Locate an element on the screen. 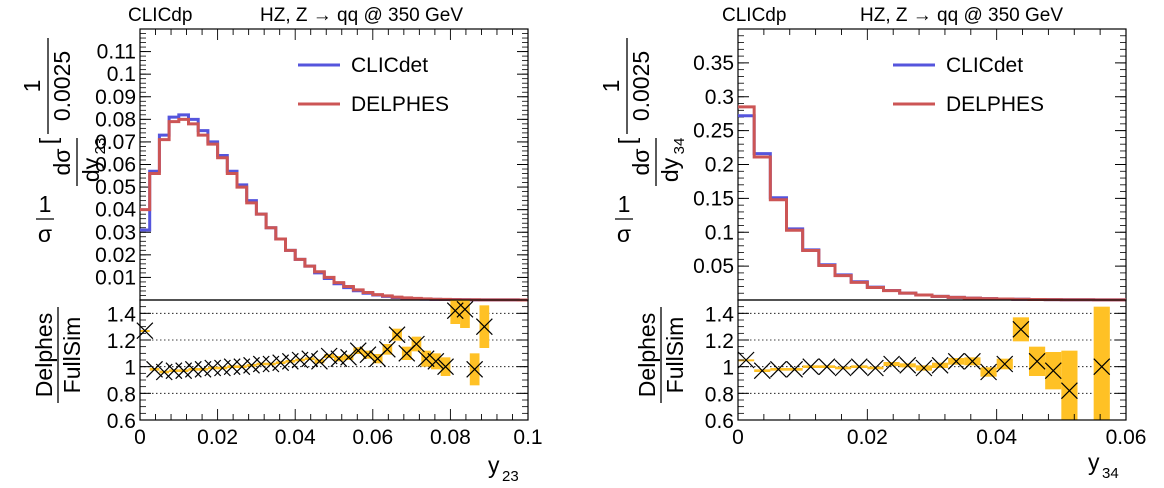  series-delphes is located at coordinates (932, 203).